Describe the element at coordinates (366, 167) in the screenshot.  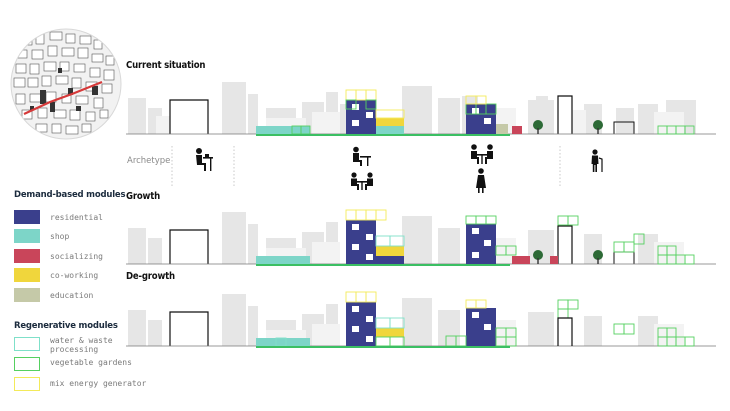
I see `archetype-dividers` at that location.